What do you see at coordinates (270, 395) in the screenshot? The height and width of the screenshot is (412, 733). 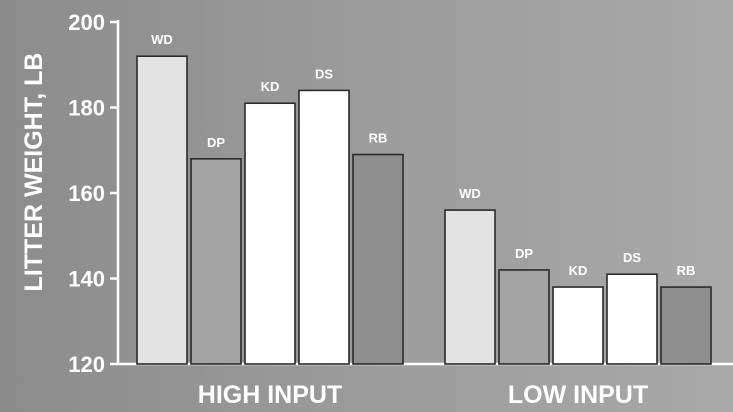 I see `group-label: HIGH INPUT` at bounding box center [270, 395].